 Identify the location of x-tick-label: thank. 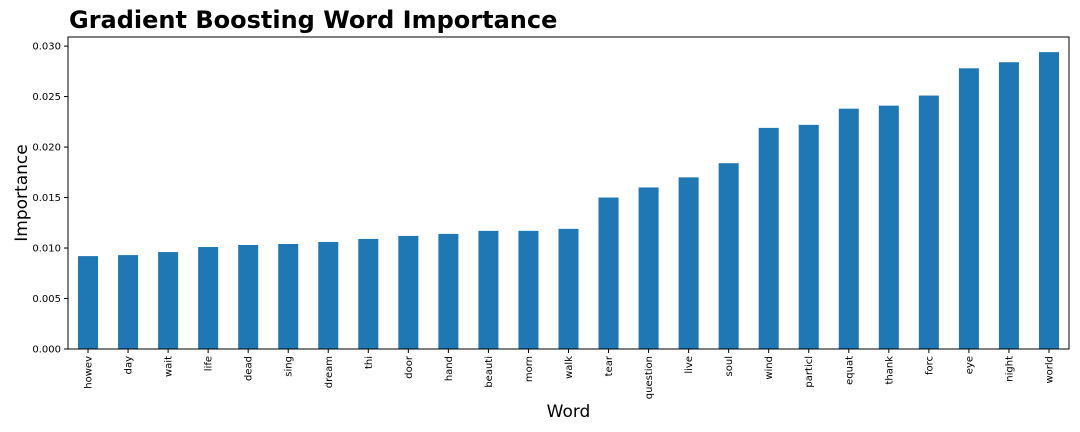
(889, 370).